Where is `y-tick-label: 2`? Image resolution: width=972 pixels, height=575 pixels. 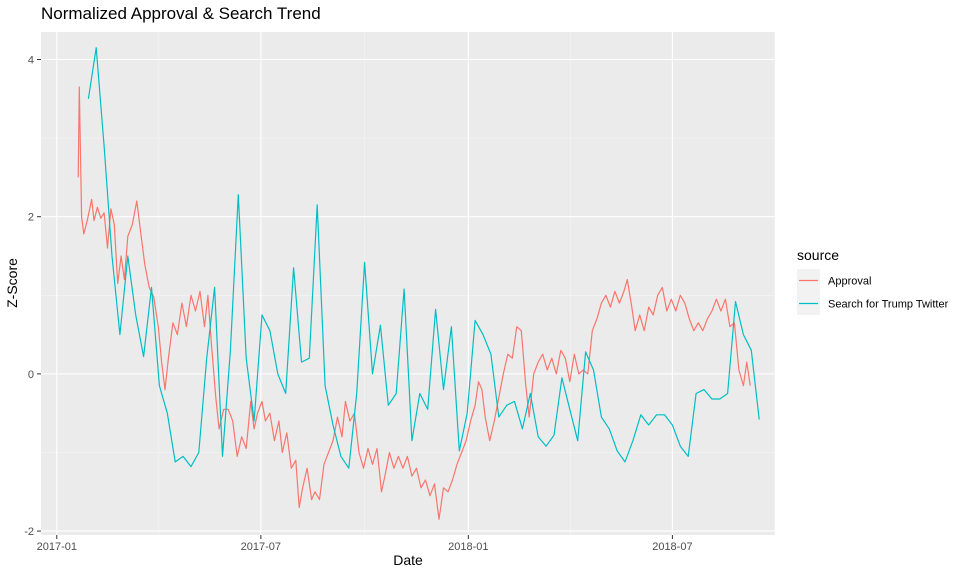
y-tick-label: 2 is located at coordinates (31, 218).